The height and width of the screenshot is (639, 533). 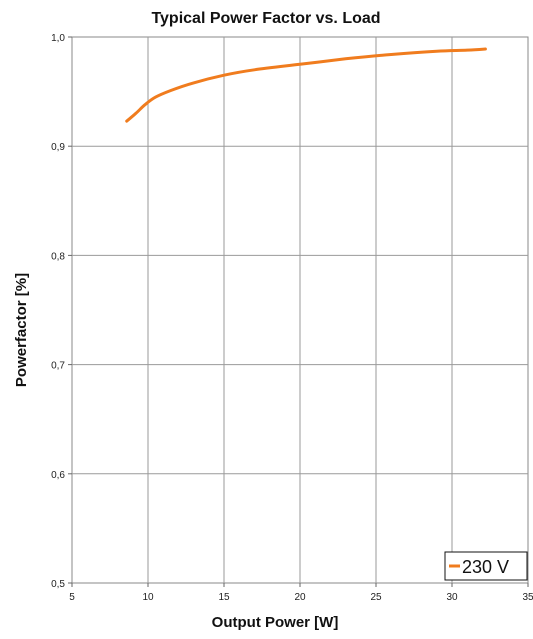 What do you see at coordinates (58, 366) in the screenshot?
I see `y-tick-label: 0,7` at bounding box center [58, 366].